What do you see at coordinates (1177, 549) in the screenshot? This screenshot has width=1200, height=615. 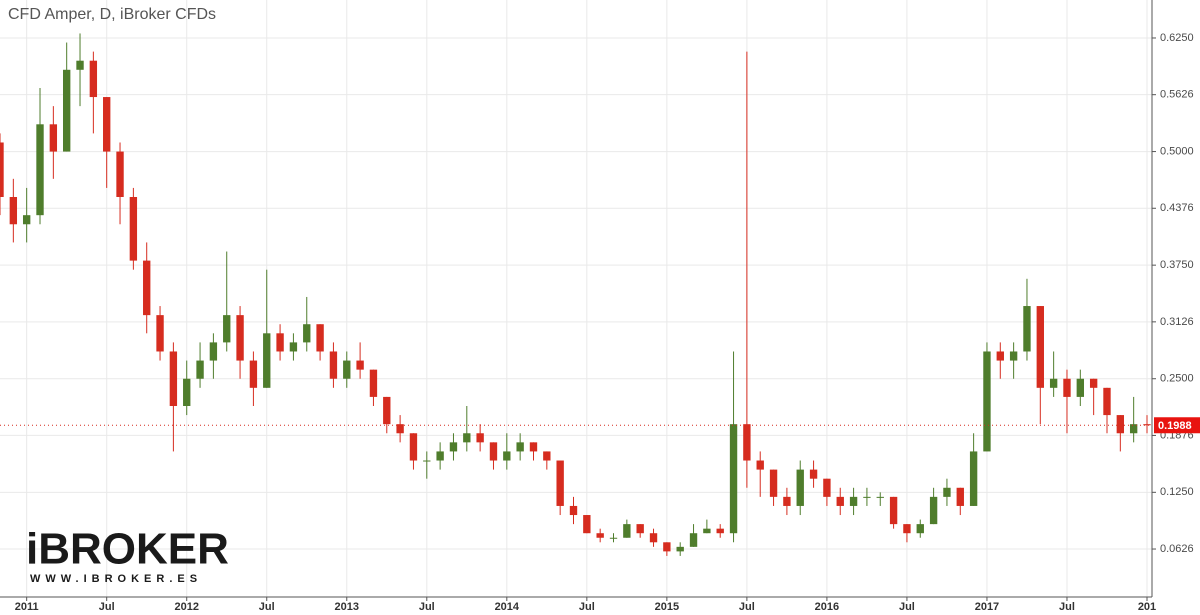 I see `y-tick-label: 0.0626` at bounding box center [1177, 549].